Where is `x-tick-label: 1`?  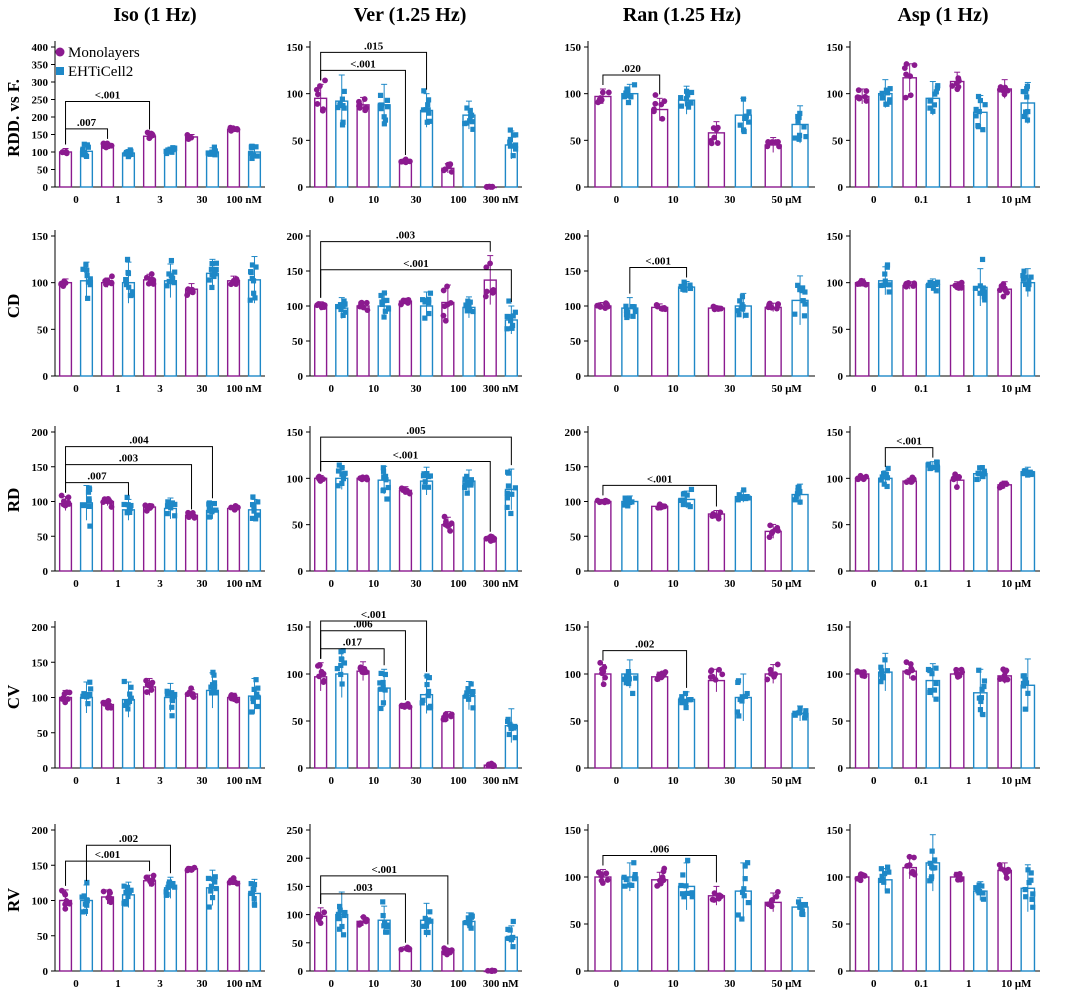
x-tick-label: 1 is located at coordinates (969, 200).